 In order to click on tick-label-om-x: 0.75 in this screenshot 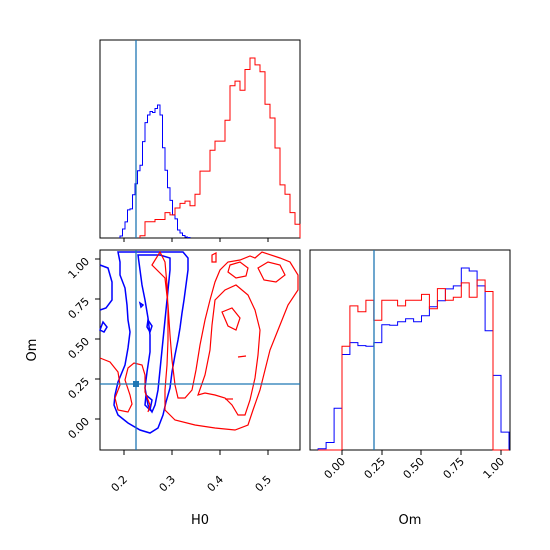, I will do `click(454, 468)`.